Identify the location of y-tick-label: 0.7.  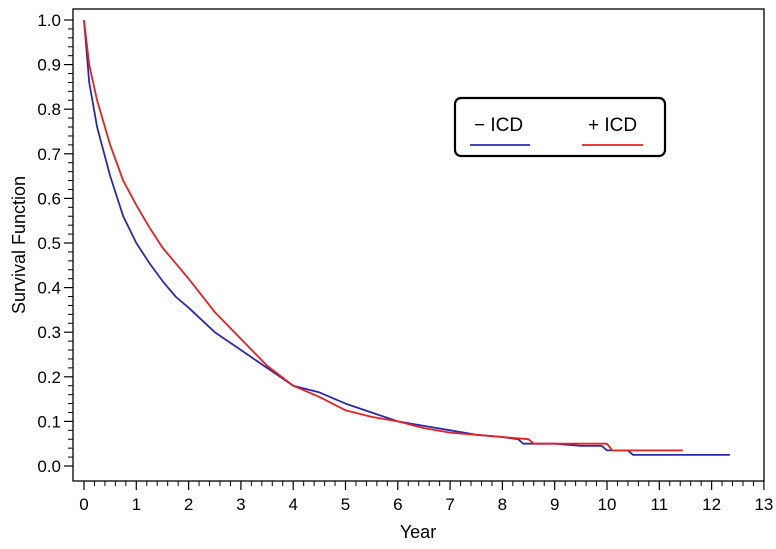
(49, 154).